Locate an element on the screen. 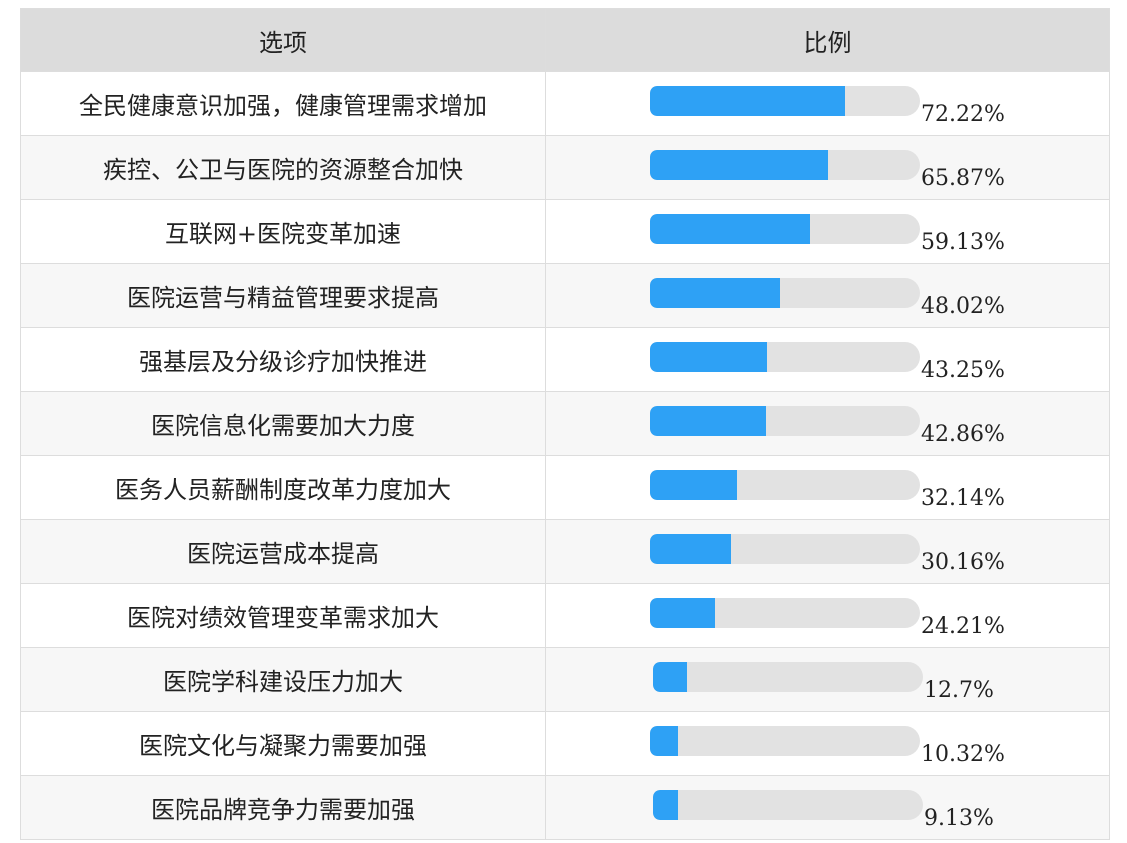 The width and height of the screenshot is (1127, 843). ratio-cell: 10.32% is located at coordinates (828, 744).